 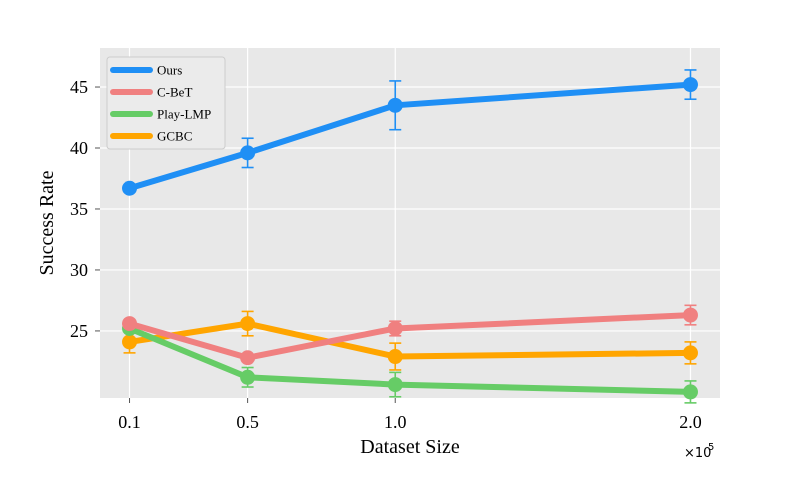 What do you see at coordinates (129, 422) in the screenshot?
I see `x-tick-label: 0.1` at bounding box center [129, 422].